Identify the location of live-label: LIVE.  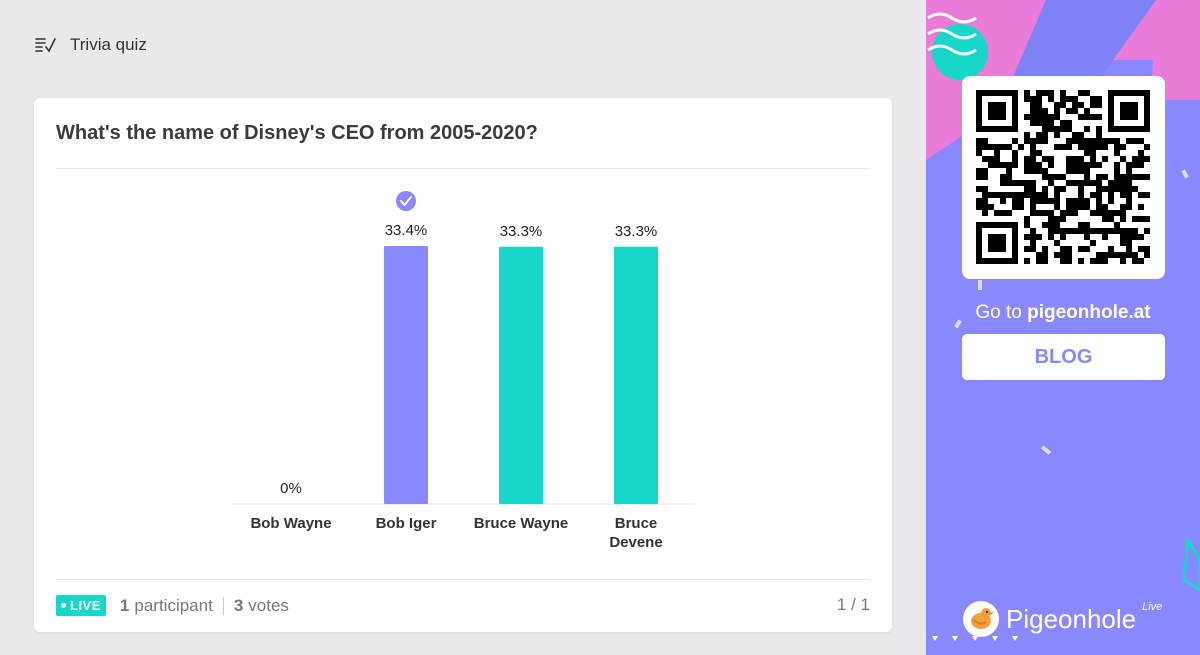
(85, 605).